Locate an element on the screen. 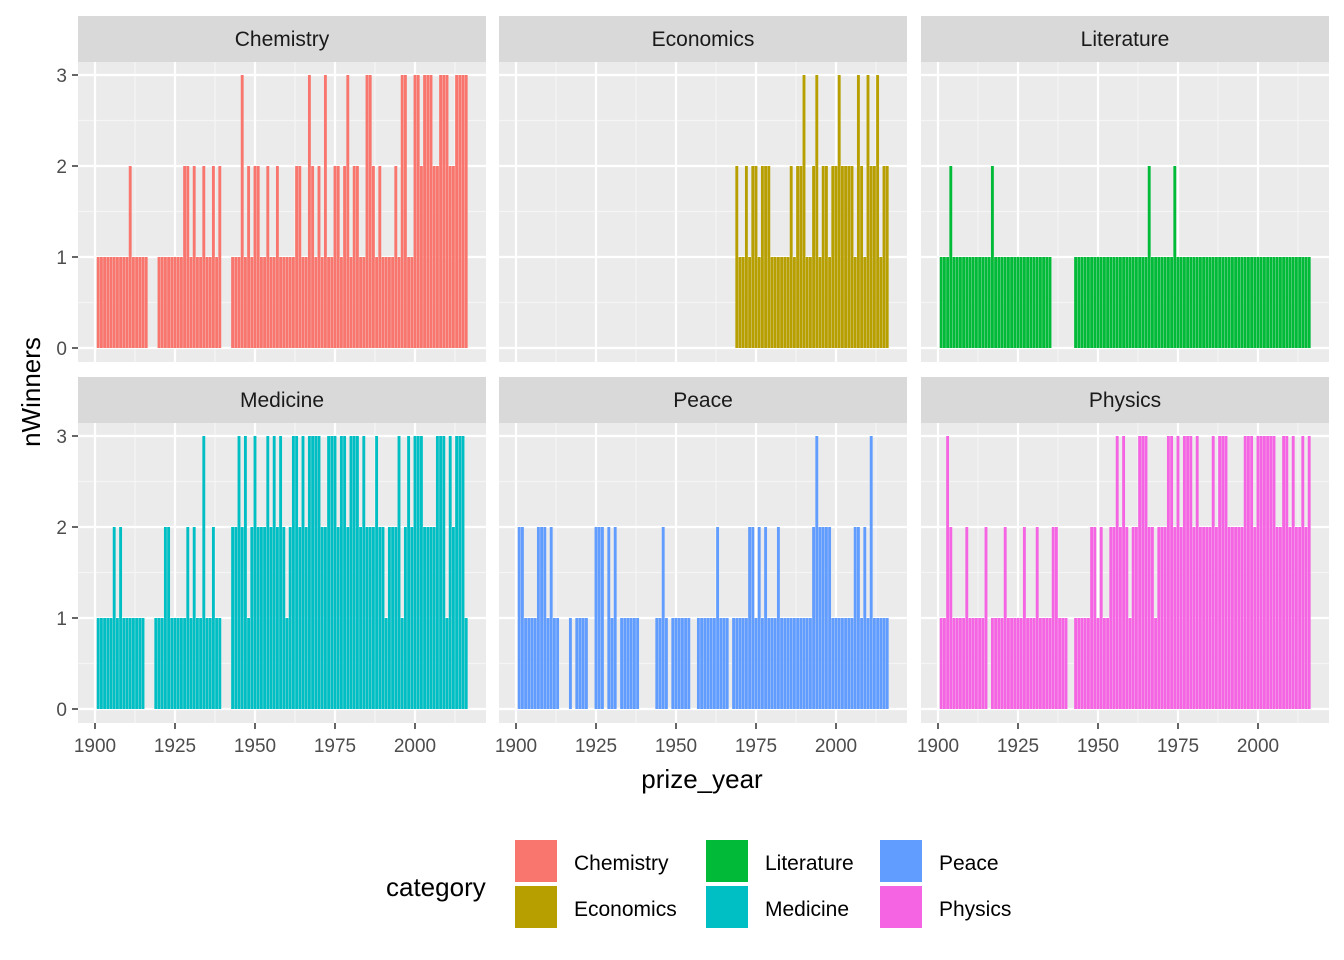 This screenshot has height=960, width=1344. y-tick-label: 0 is located at coordinates (61, 349).